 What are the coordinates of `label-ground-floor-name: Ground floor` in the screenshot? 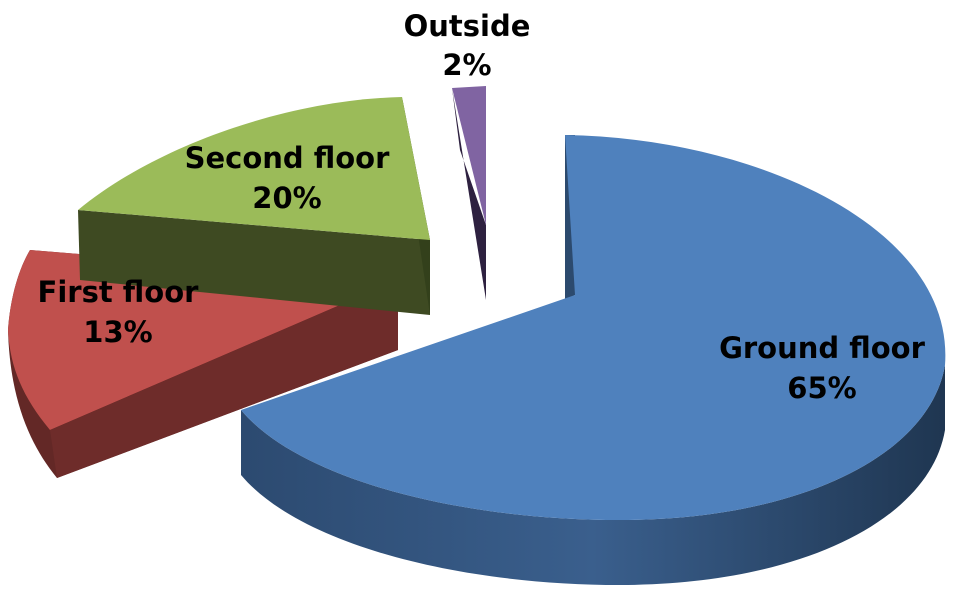 It's located at (822, 348).